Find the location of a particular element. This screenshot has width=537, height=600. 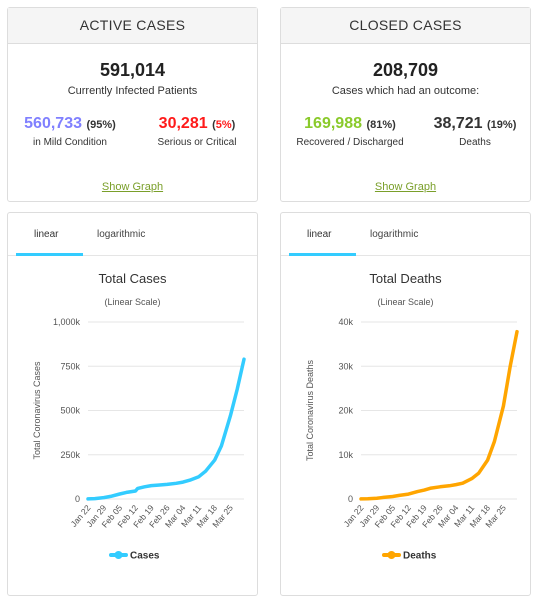

mild-condition-stat: 560,733 (95%) in Mild Condition is located at coordinates (70, 131).